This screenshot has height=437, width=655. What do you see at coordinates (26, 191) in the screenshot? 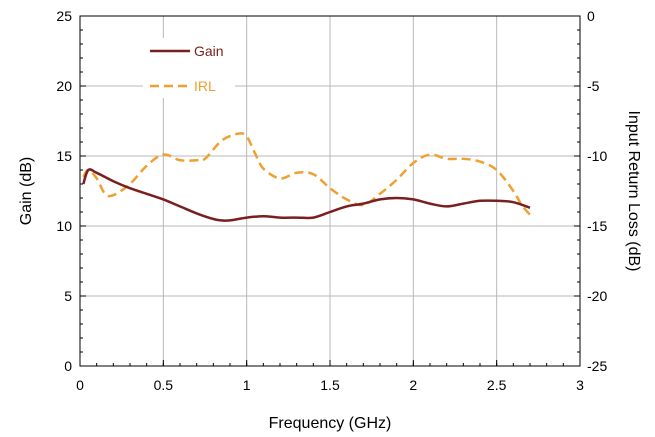
I see `y-axis-title-left: Gain (dB)` at bounding box center [26, 191].